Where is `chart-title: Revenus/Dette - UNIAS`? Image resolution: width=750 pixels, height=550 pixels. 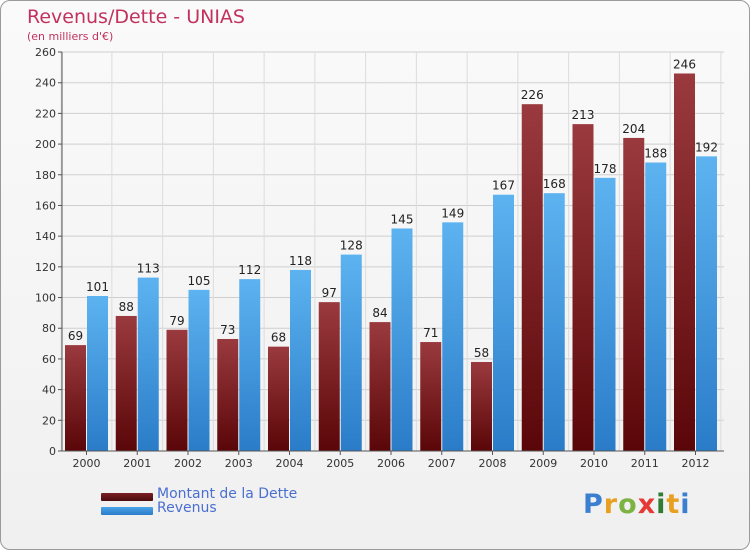
chart-title: Revenus/Dette - UNIAS is located at coordinates (136, 17).